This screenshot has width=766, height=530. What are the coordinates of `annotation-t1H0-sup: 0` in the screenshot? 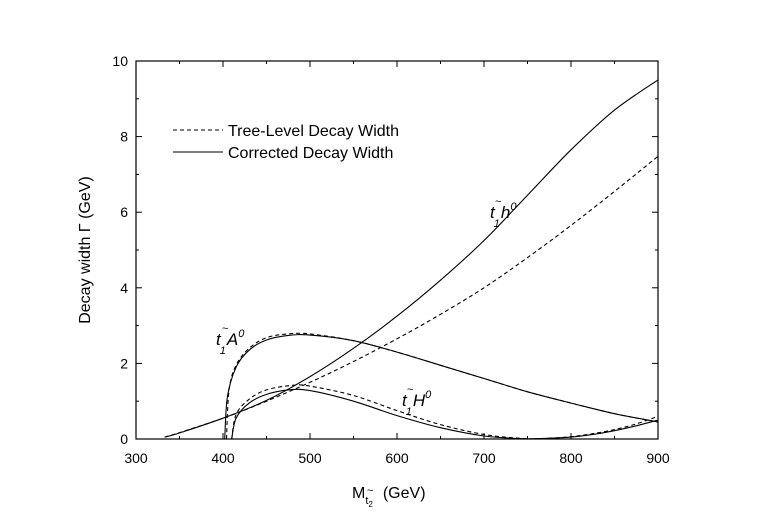 It's located at (428, 395).